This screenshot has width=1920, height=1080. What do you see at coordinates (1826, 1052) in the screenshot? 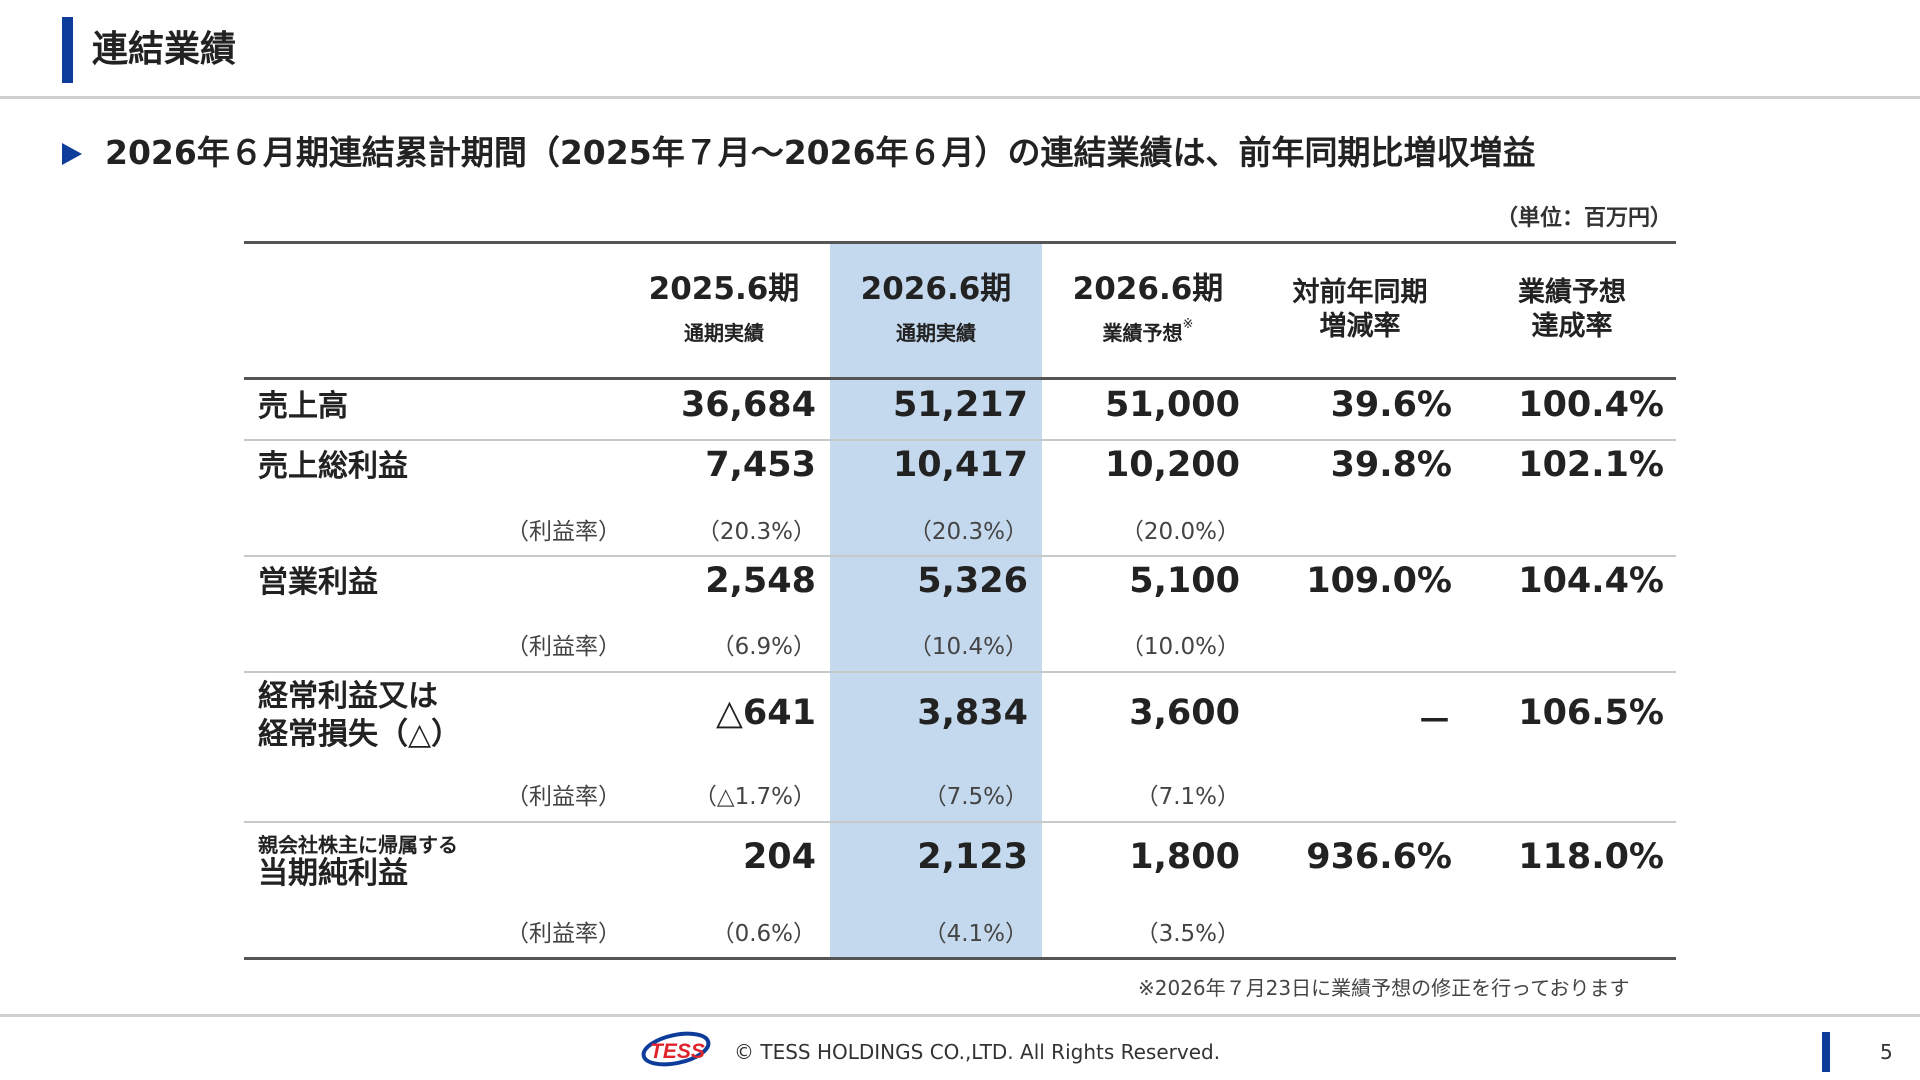
I see `footer-accent-bar` at bounding box center [1826, 1052].